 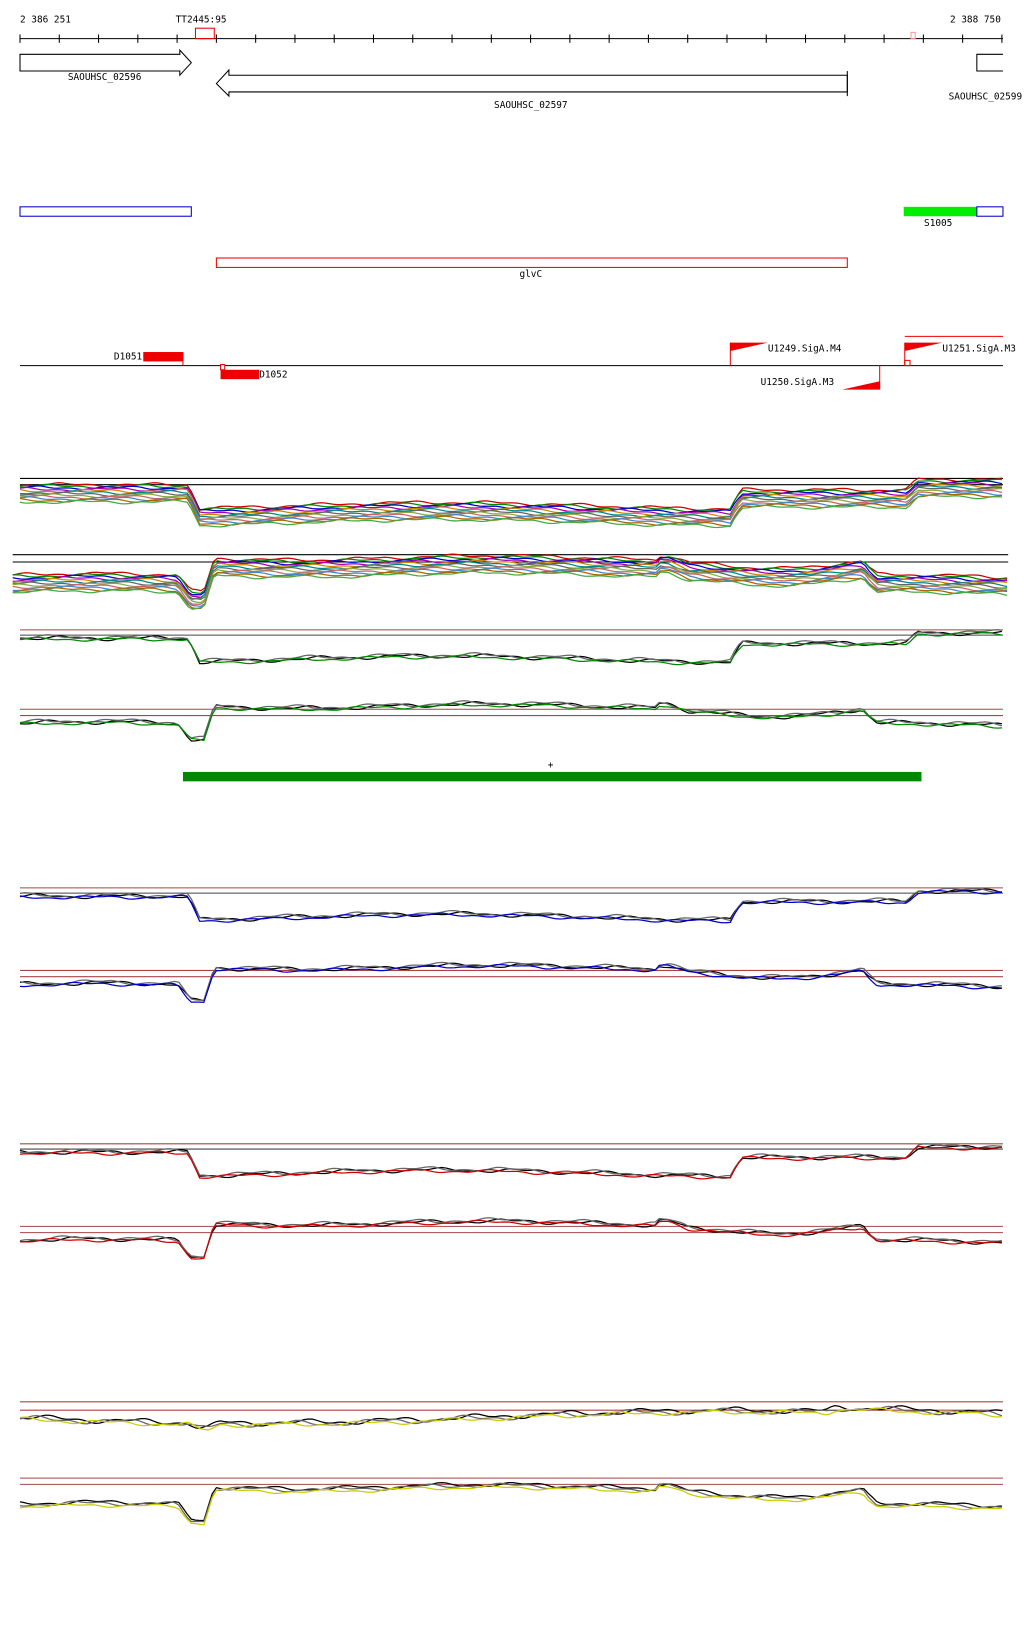 What do you see at coordinates (805, 348) in the screenshot?
I see `promoter-label: U1249.SigA.M4` at bounding box center [805, 348].